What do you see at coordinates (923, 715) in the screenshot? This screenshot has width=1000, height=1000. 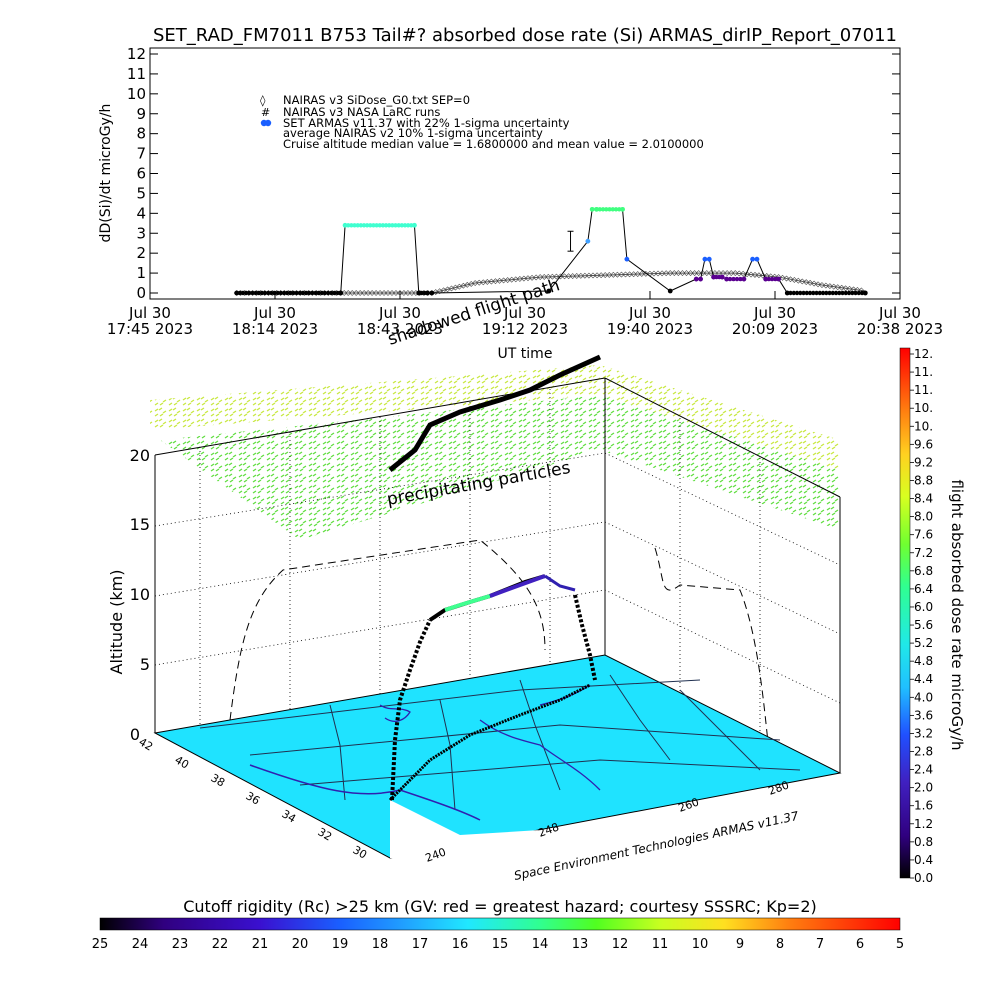 I see `cbar-tick-label: 3.6` at bounding box center [923, 715].